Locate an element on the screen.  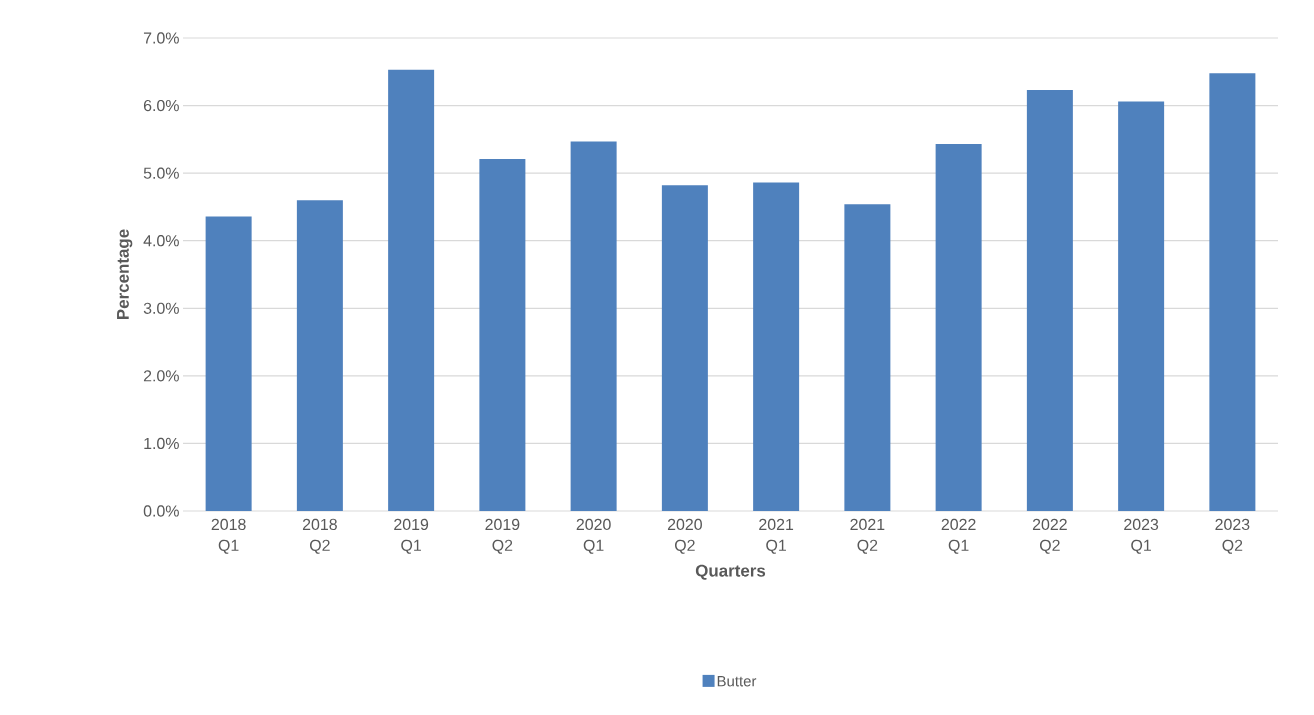
x-tick-label: 2020 Q2 is located at coordinates (684, 536).